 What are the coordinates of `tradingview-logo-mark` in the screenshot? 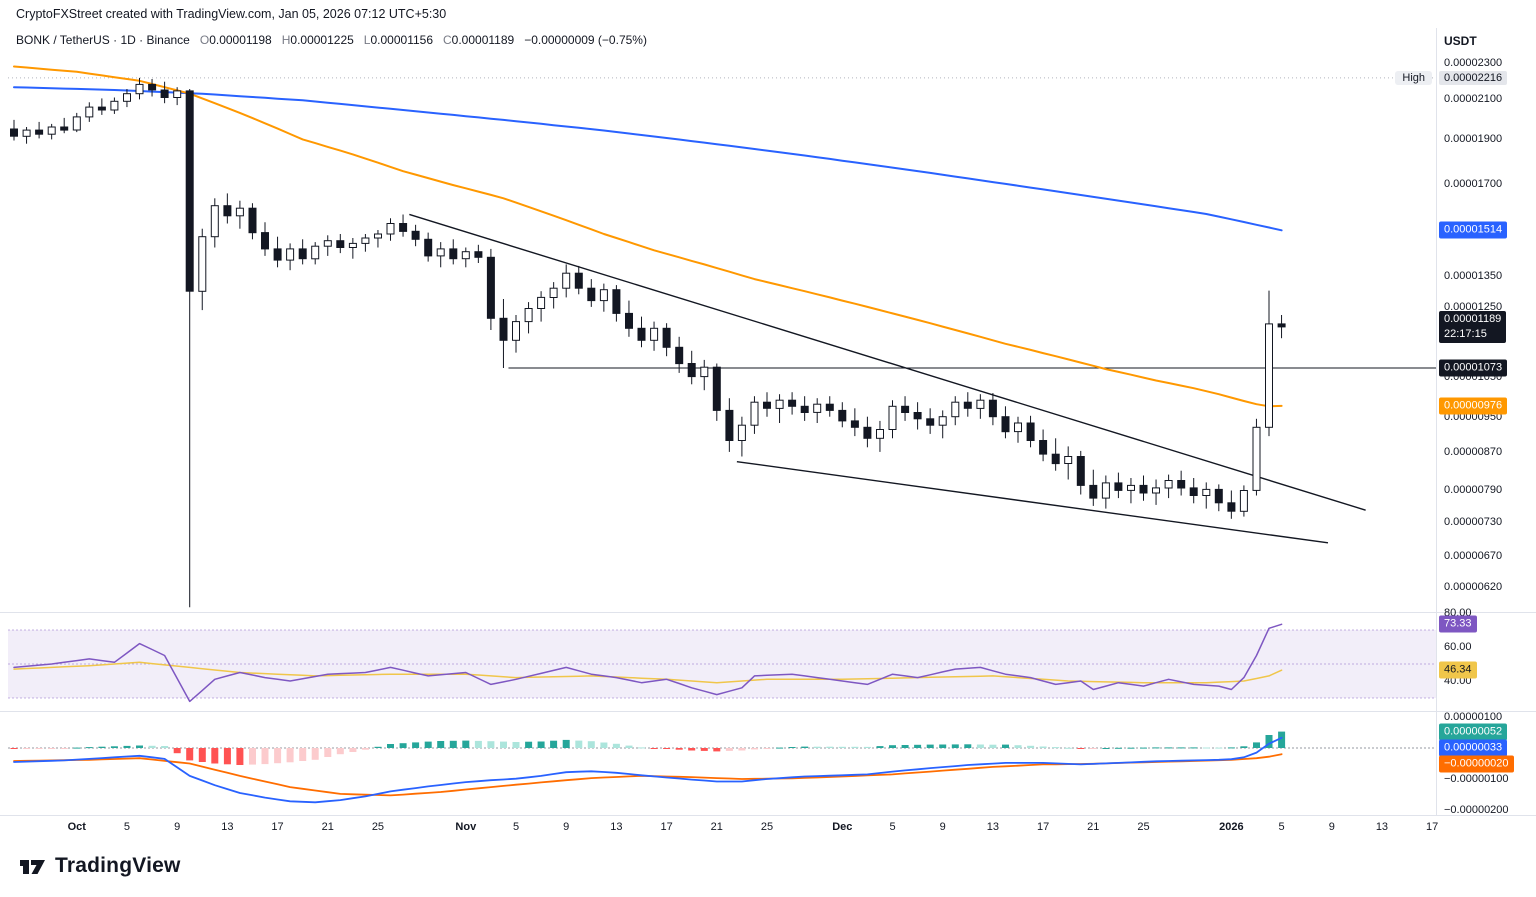 It's located at (32, 867).